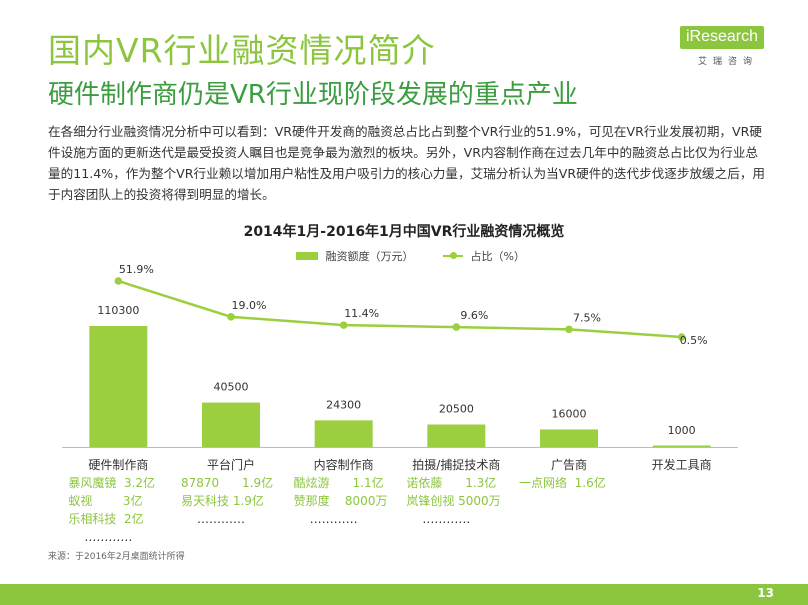  Describe the element at coordinates (105, 501) in the screenshot. I see `company-entry: 蚁视 3亿` at that location.